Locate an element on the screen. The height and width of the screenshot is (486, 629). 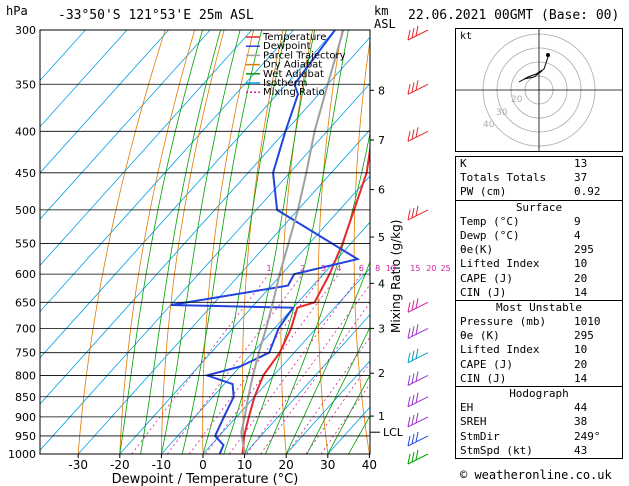
legend-label: Wet Adiabat is located at coordinates (293, 74).